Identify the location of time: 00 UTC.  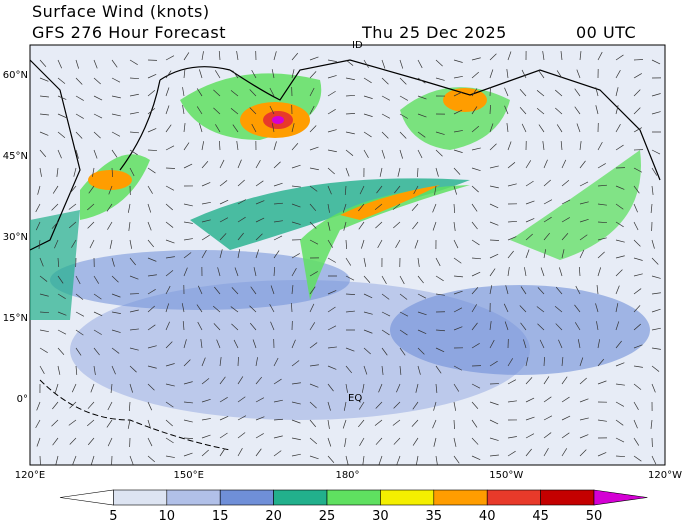
(606, 32).